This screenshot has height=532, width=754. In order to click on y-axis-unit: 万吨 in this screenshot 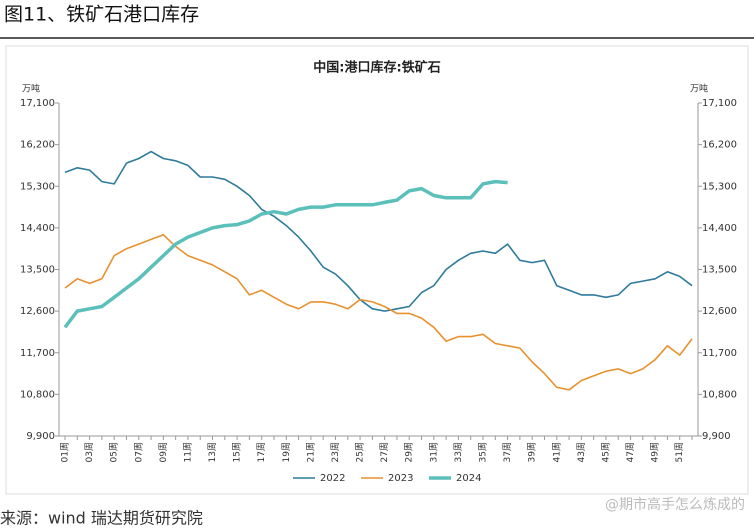, I will do `click(31, 89)`.